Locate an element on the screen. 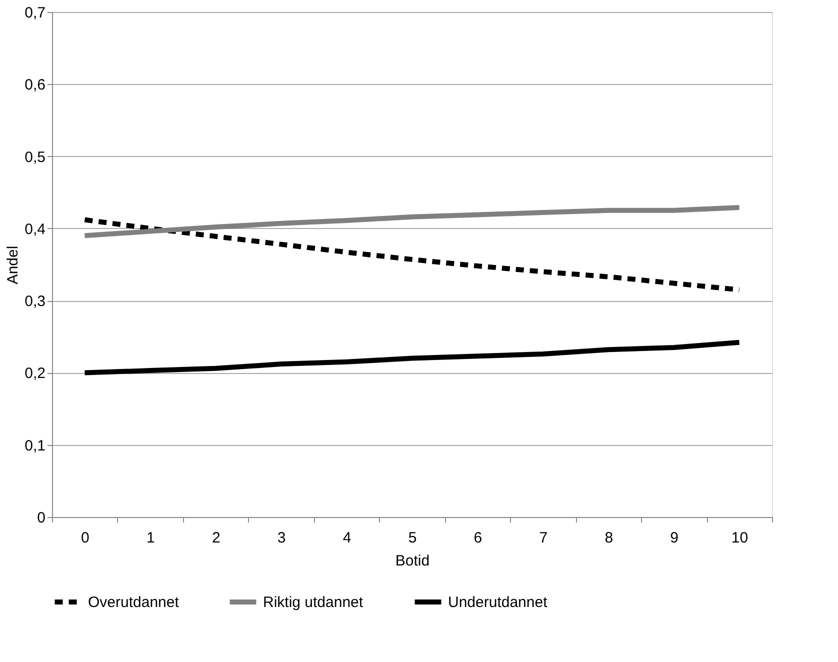  y-tick-label: 0,1 is located at coordinates (35, 445).